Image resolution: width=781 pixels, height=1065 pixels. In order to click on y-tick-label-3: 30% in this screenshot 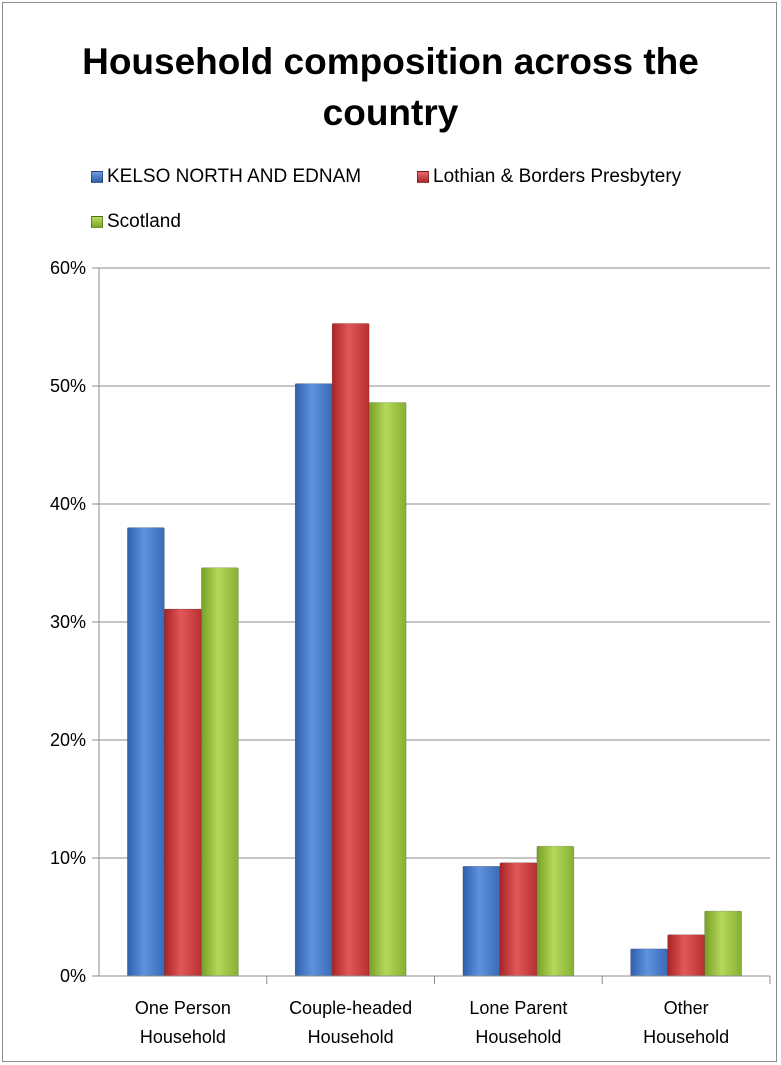, I will do `click(68, 622)`.